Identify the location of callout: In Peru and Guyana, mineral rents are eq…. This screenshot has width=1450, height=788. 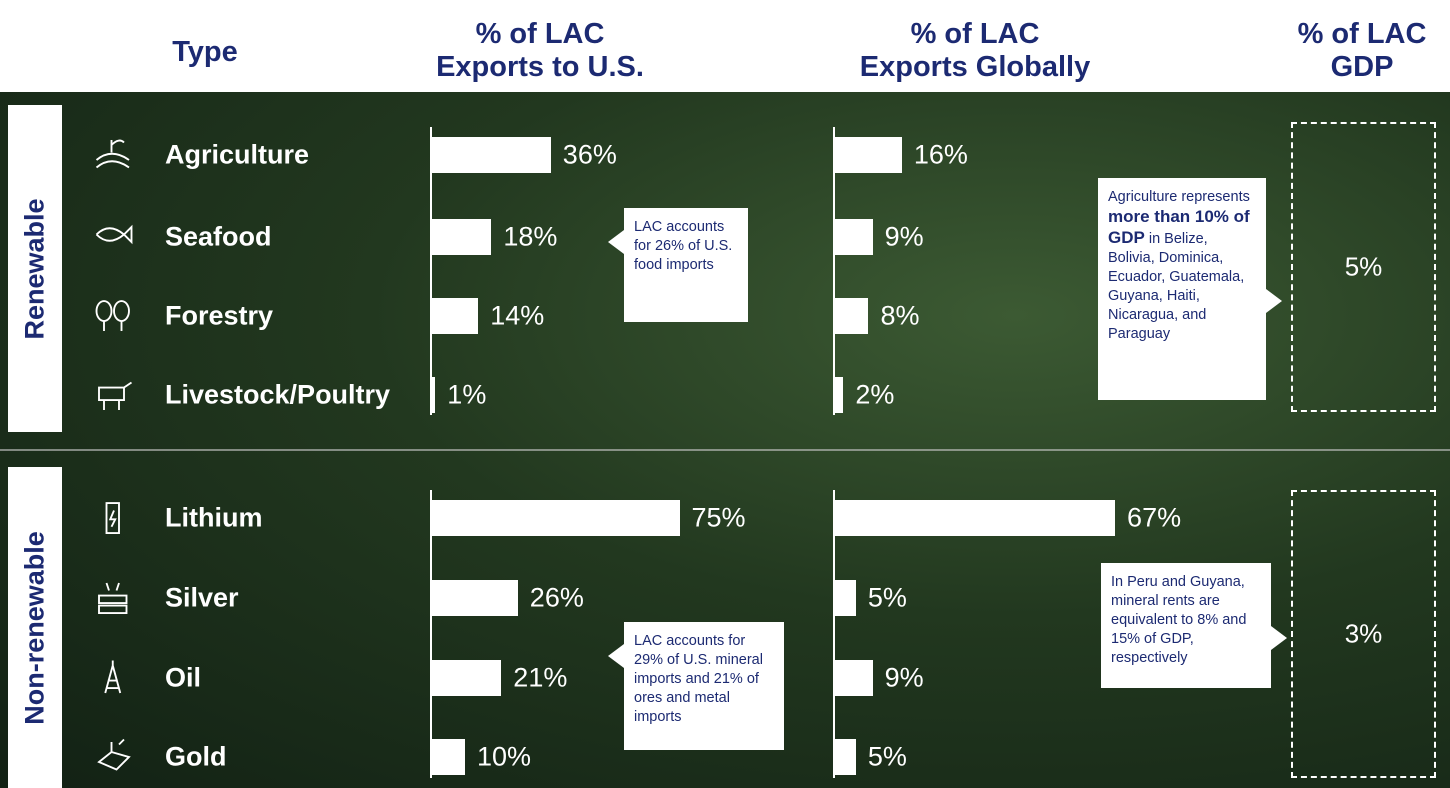
(1194, 625).